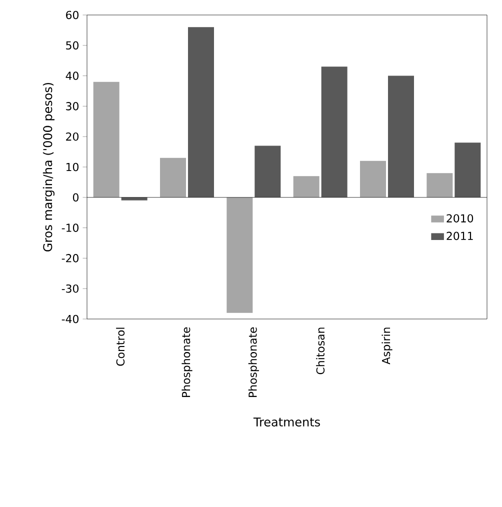 The image size is (502, 507). What do you see at coordinates (320, 351) in the screenshot?
I see `x-tick-label: Chitosan` at bounding box center [320, 351].